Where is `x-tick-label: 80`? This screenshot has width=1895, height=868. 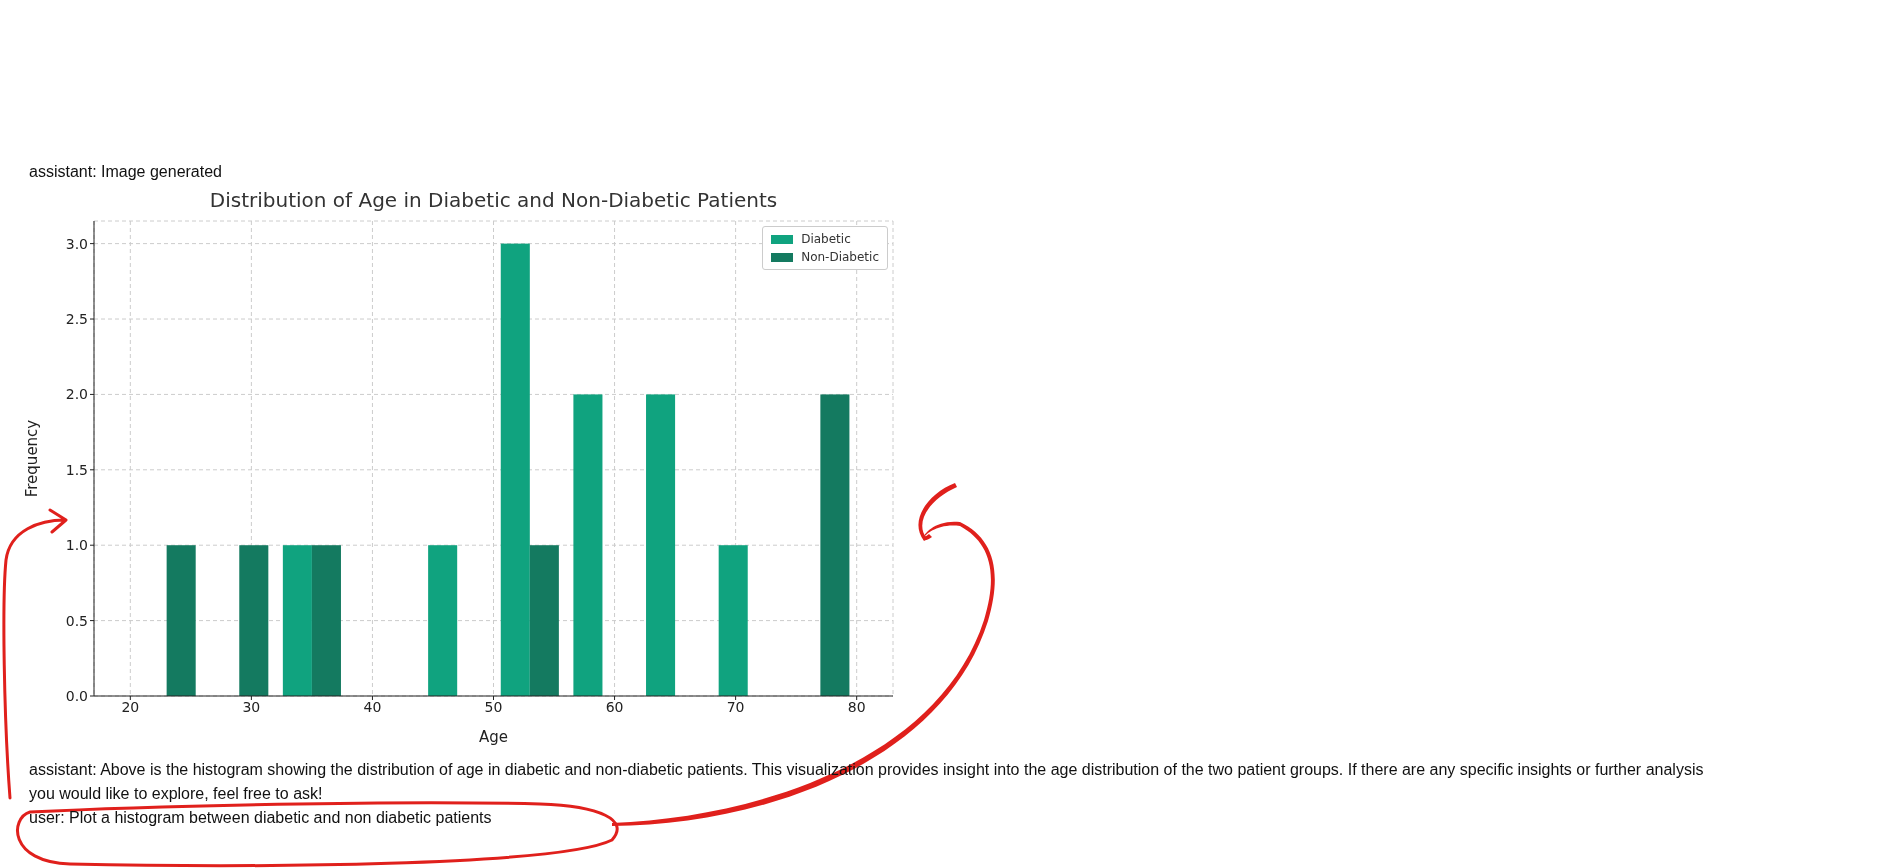 x-tick-label: 80 is located at coordinates (856, 706).